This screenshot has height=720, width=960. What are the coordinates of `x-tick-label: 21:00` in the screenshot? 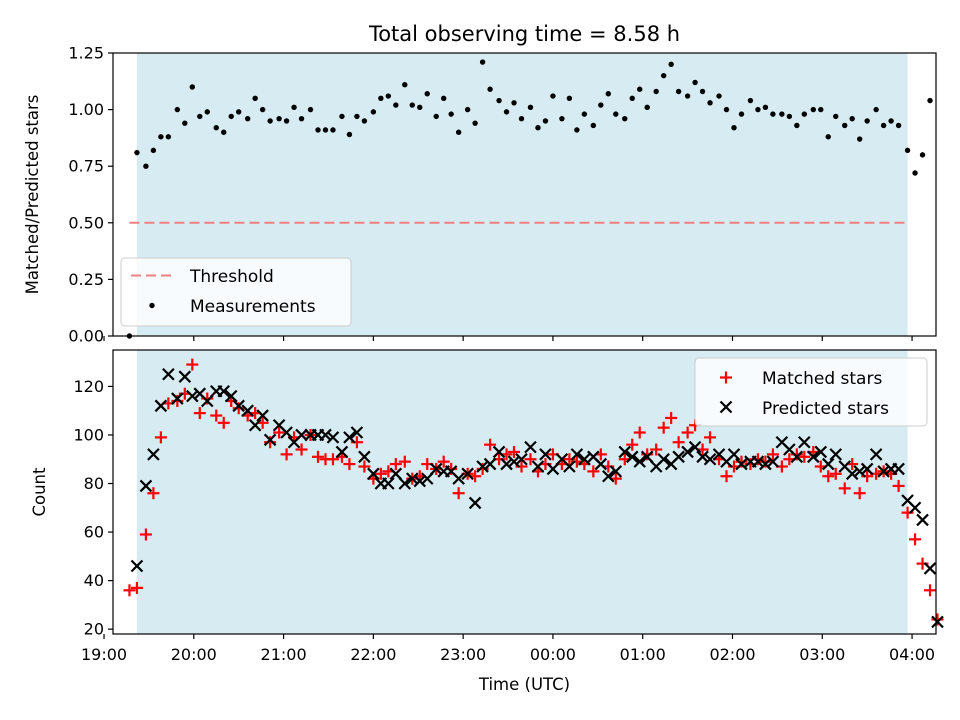 It's located at (284, 654).